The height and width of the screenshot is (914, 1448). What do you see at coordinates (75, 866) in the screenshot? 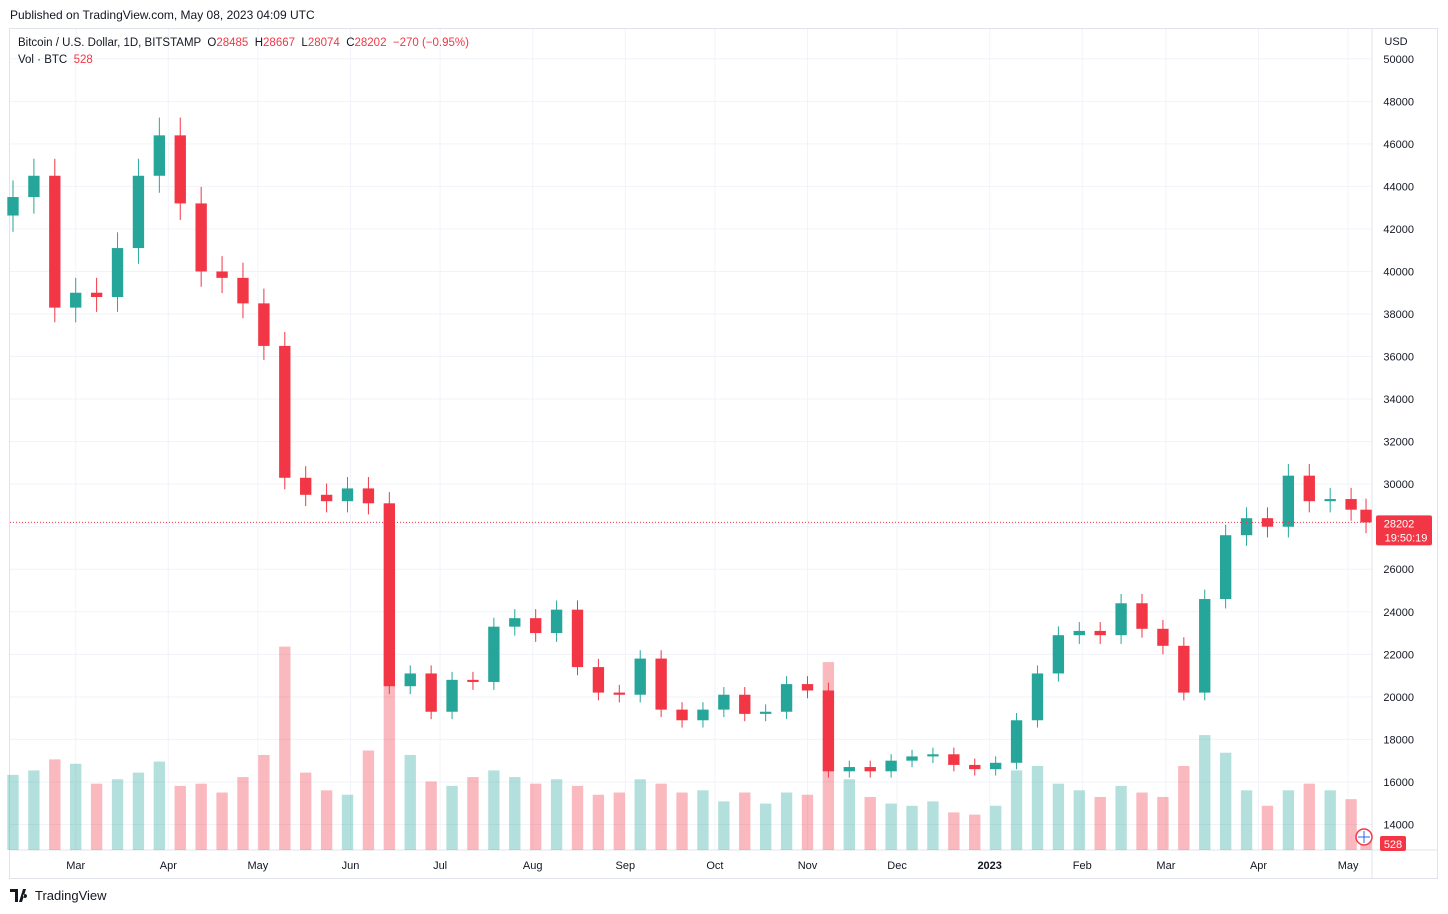
I see `time-tick-label: Mar` at bounding box center [75, 866].